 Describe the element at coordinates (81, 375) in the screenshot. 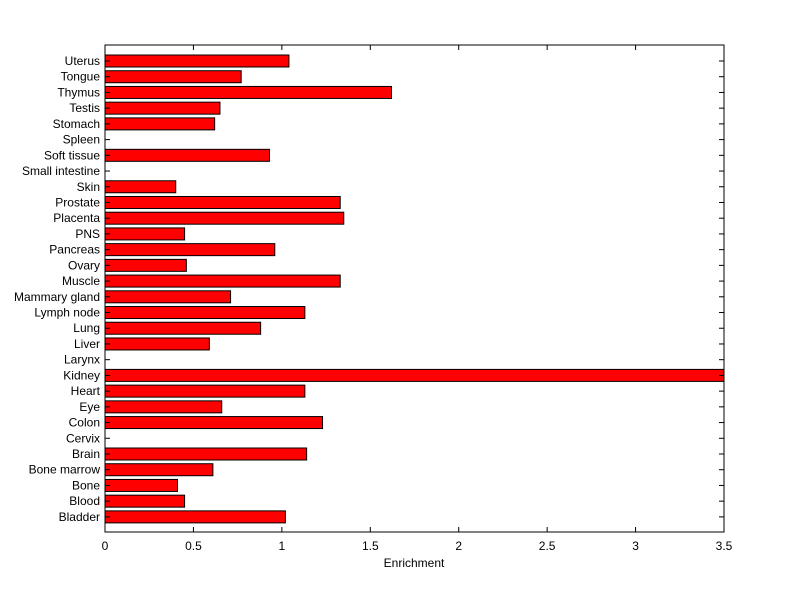

I see `y-tick-label: Kidney` at that location.